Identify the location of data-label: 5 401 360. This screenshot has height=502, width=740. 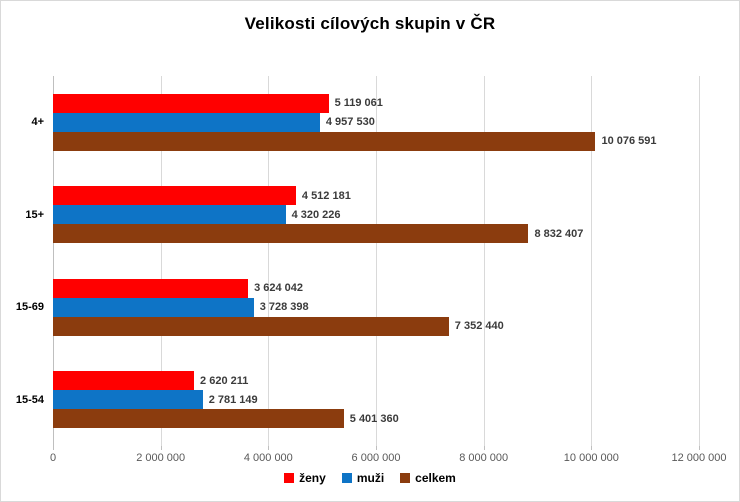
(374, 418).